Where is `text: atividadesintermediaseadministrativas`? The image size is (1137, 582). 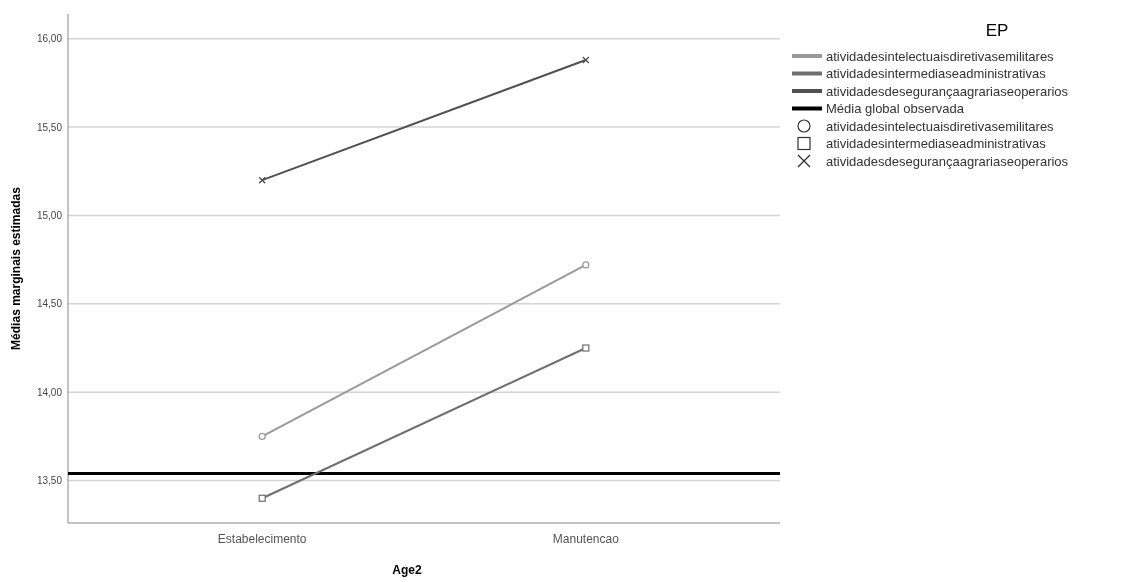
text: atividadesintermediaseadministrativas is located at coordinates (936, 144).